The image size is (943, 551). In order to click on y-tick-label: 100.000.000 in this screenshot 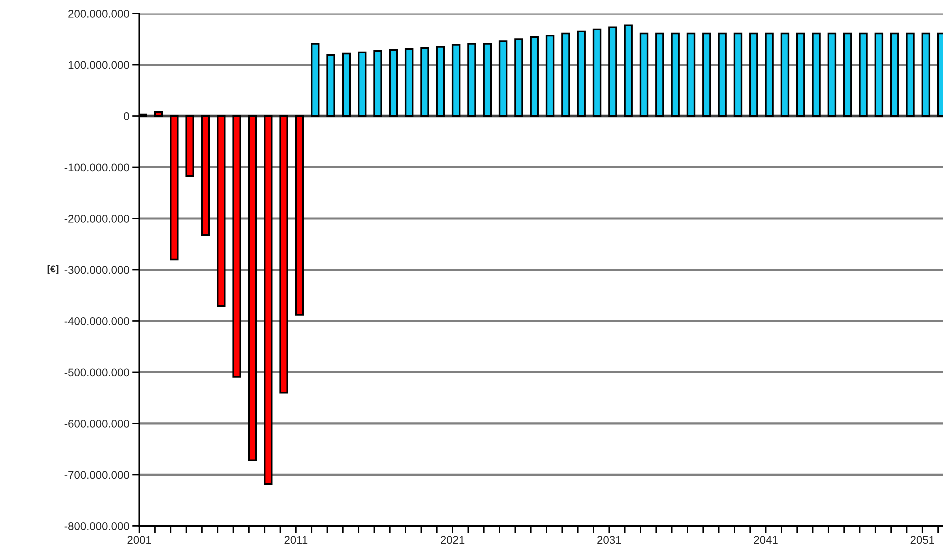, I will do `click(99, 65)`.